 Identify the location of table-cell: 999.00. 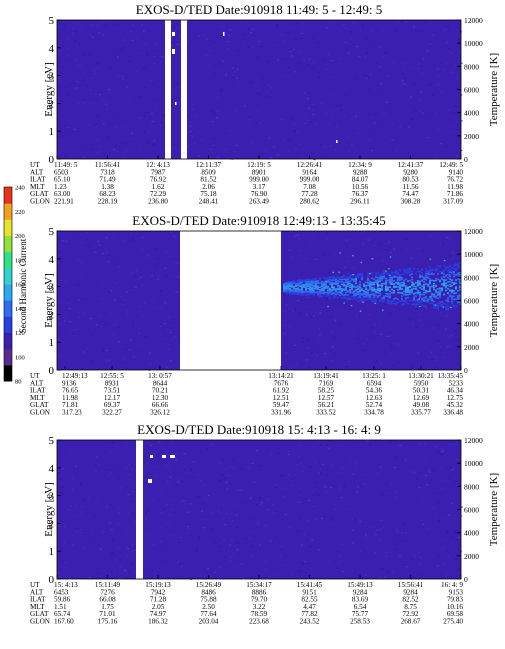
(310, 180).